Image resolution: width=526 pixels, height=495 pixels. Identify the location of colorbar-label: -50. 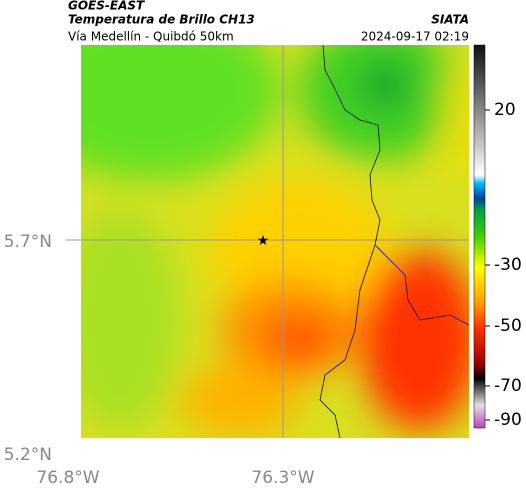
(508, 326).